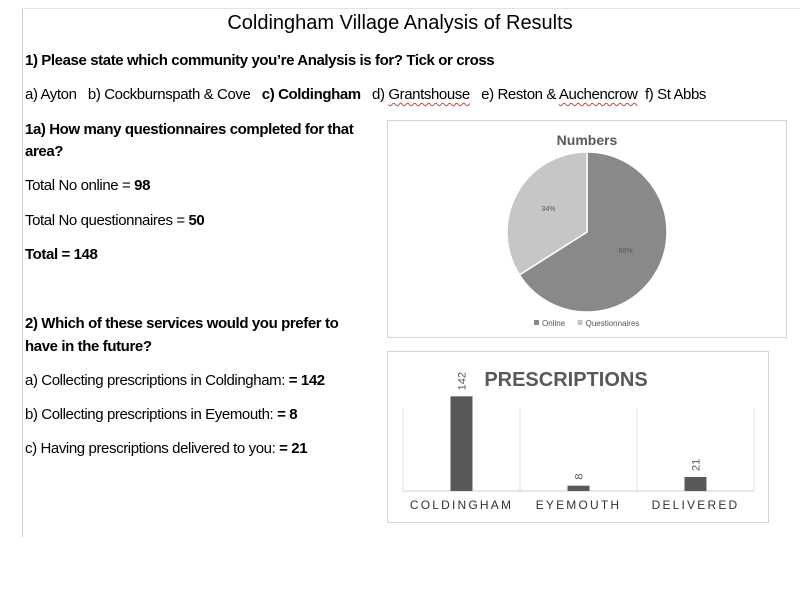  What do you see at coordinates (61, 254) in the screenshot?
I see `grand-total: Total = 148` at bounding box center [61, 254].